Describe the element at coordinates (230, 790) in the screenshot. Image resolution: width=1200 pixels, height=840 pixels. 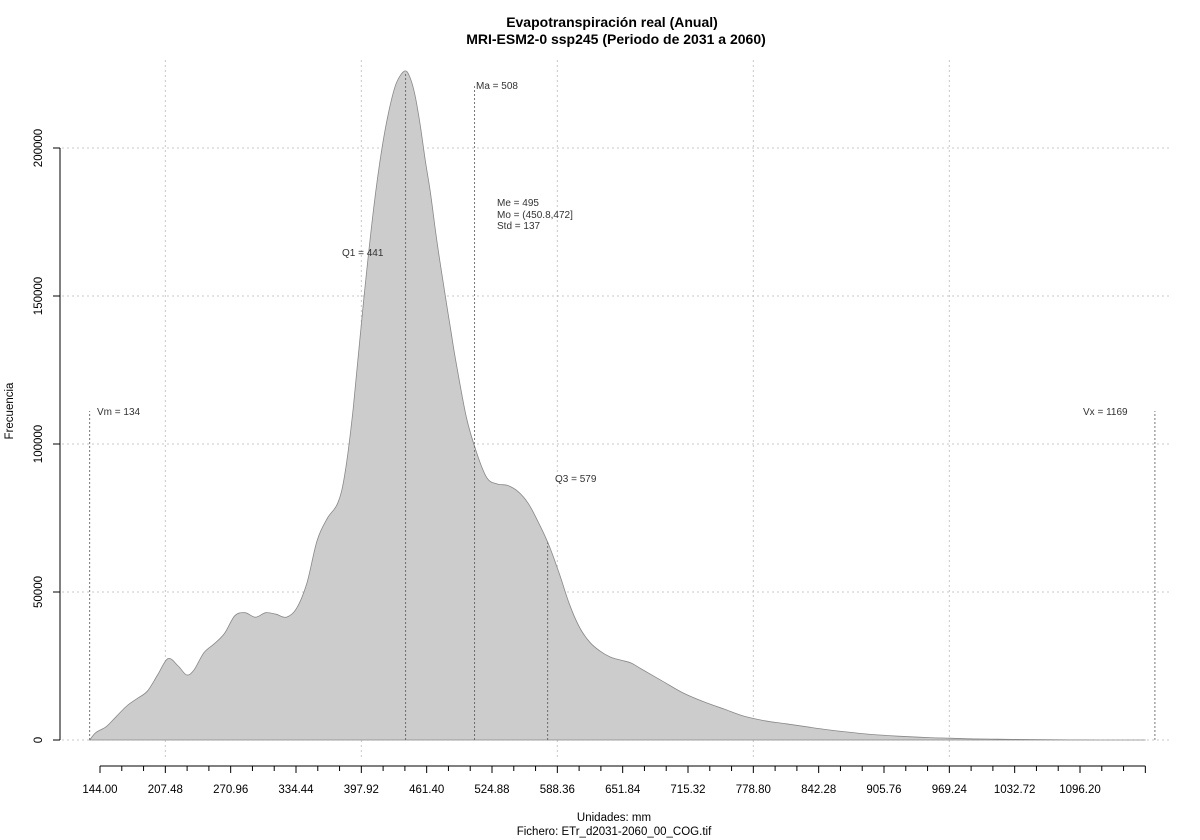
I see `x-tick-label: 270.96` at that location.